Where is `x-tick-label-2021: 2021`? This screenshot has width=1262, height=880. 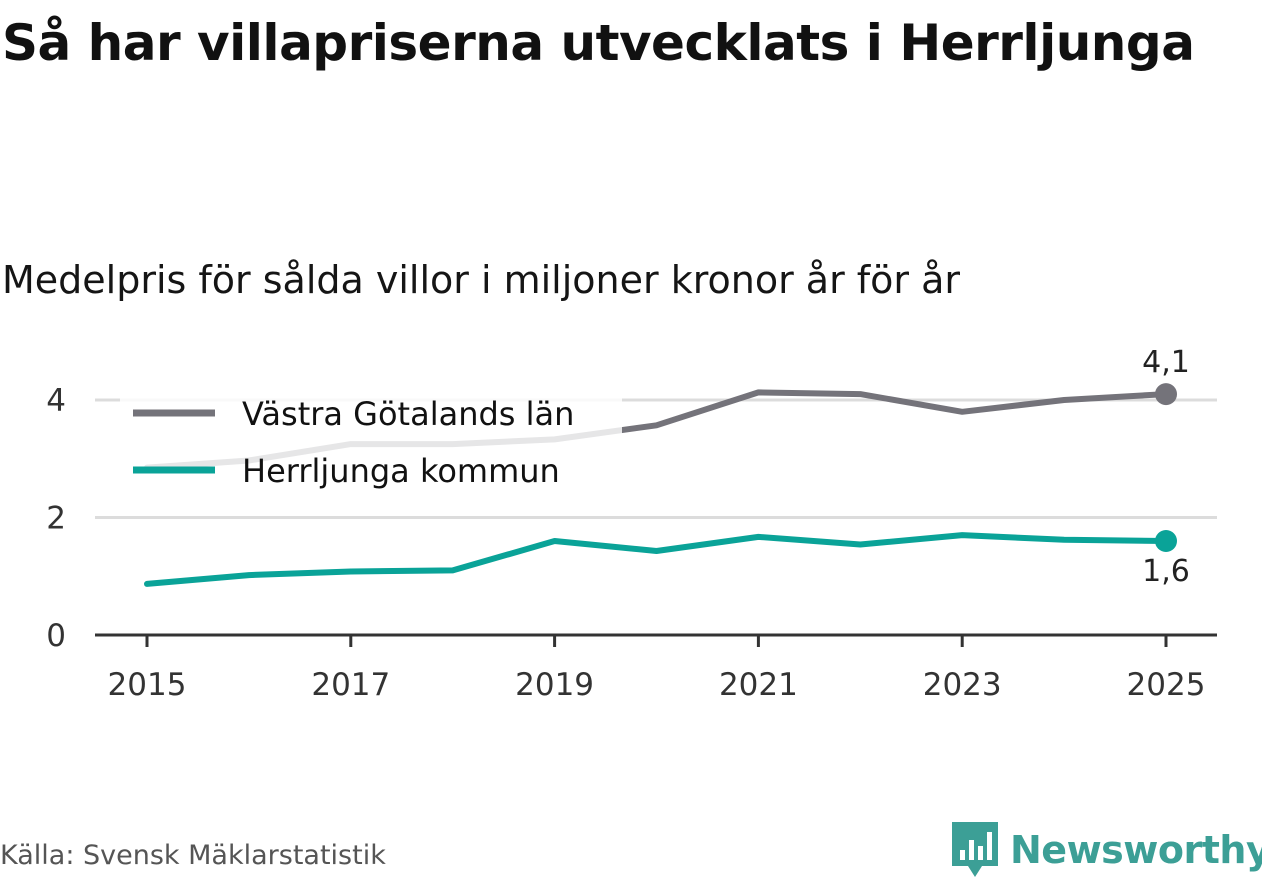
x-tick-label-2021: 2021 is located at coordinates (758, 685).